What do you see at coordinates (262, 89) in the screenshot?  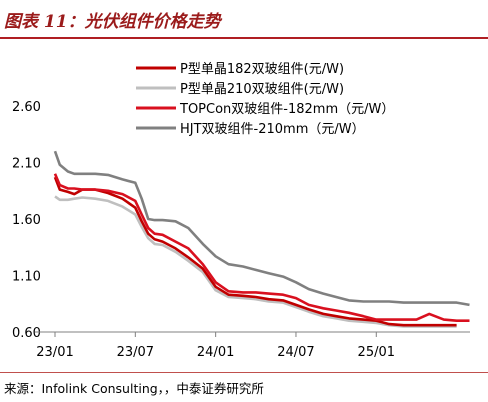 I see `legend-label-1: P型单晶210双玻组件(元/W)` at bounding box center [262, 89].